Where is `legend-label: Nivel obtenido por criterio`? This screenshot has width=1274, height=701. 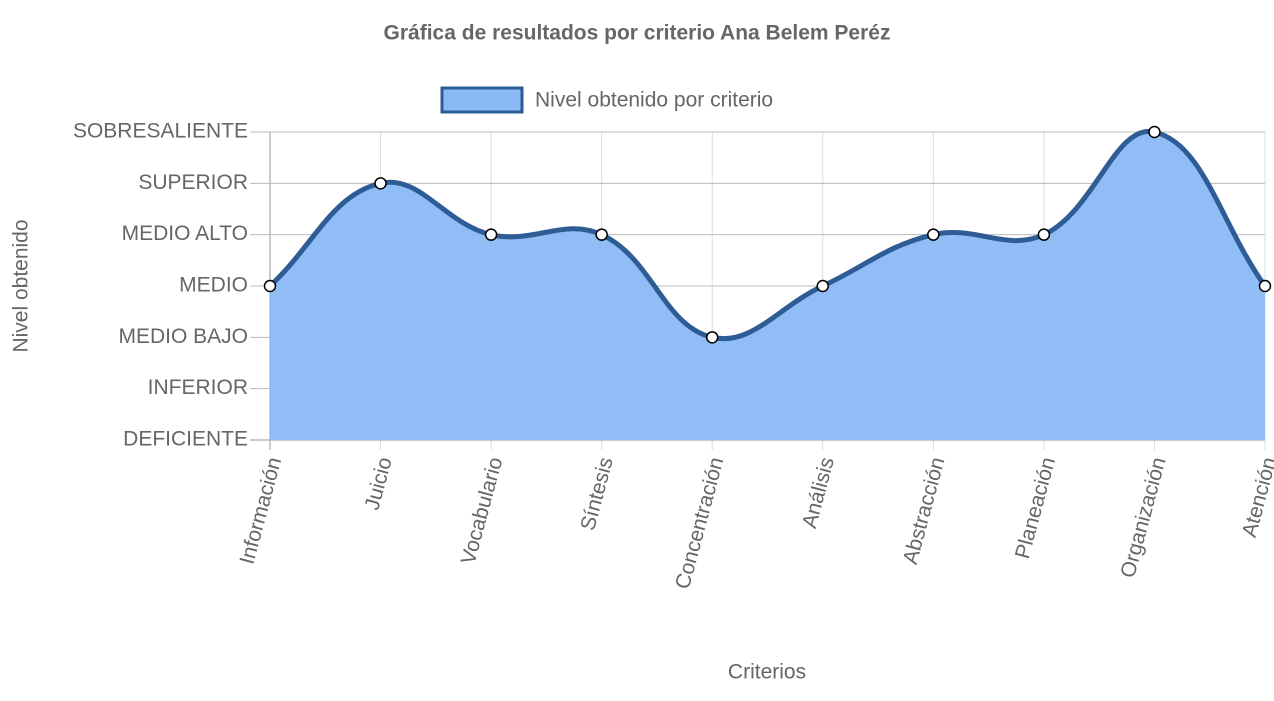 legend-label: Nivel obtenido por criterio is located at coordinates (654, 100).